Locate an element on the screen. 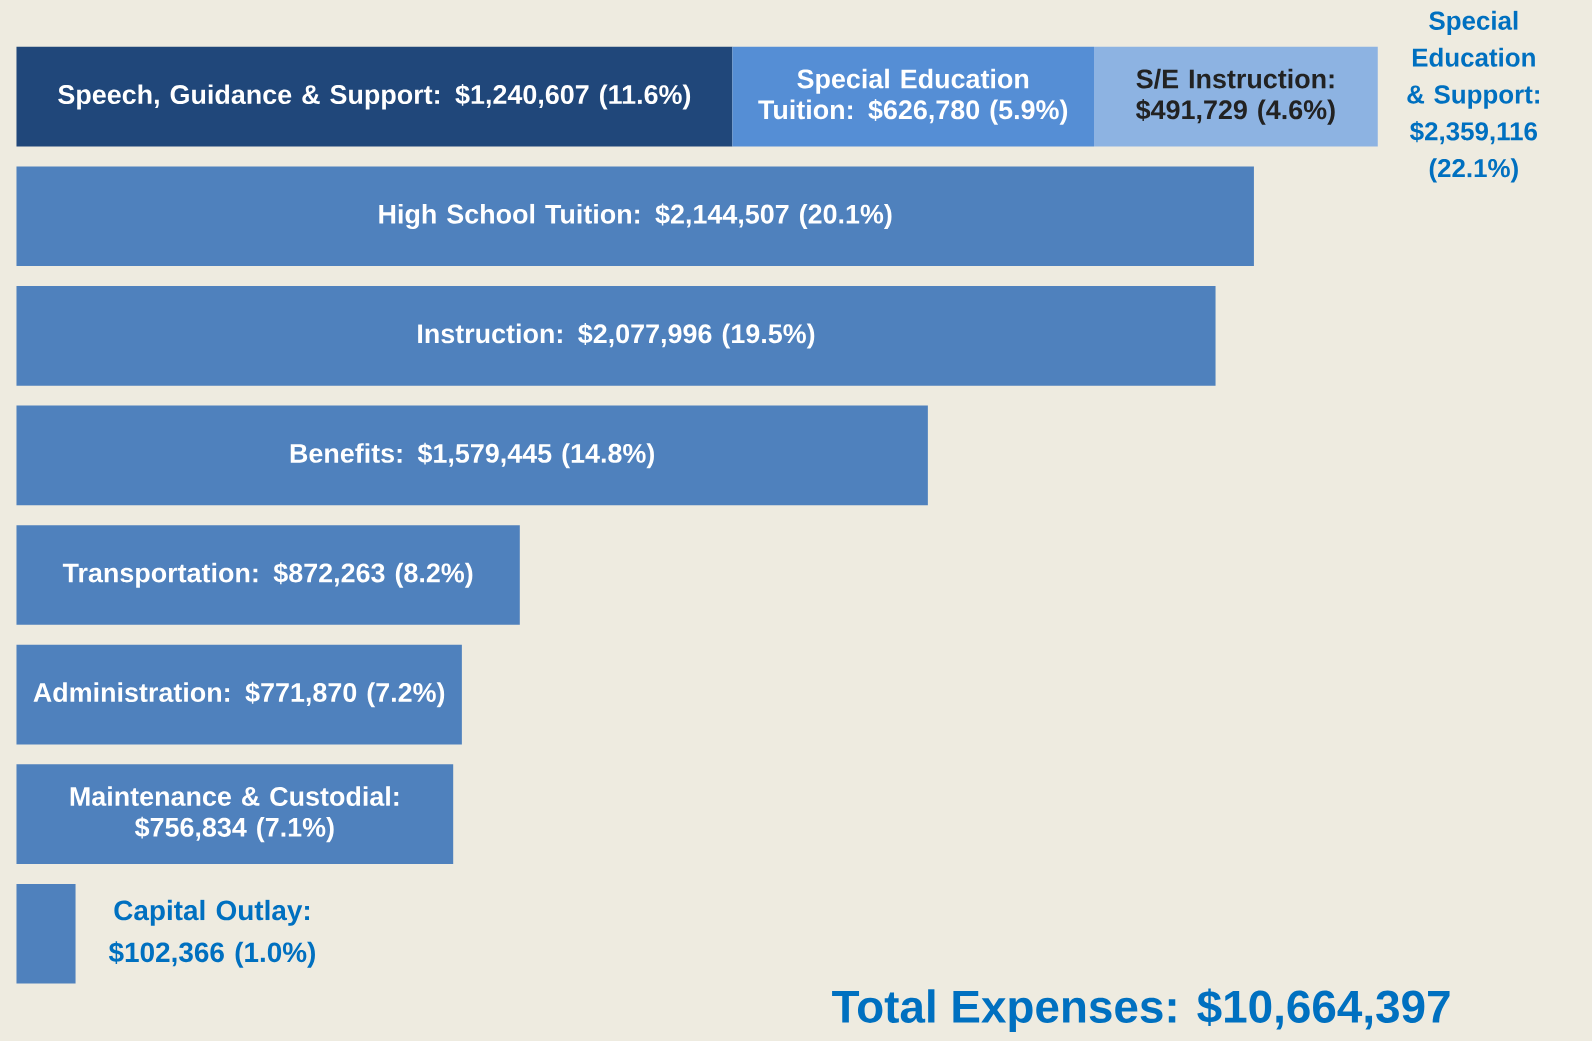 The image size is (1592, 1041). data-label: High School Tuition: $2,144,507 (20.1%) is located at coordinates (635, 216).